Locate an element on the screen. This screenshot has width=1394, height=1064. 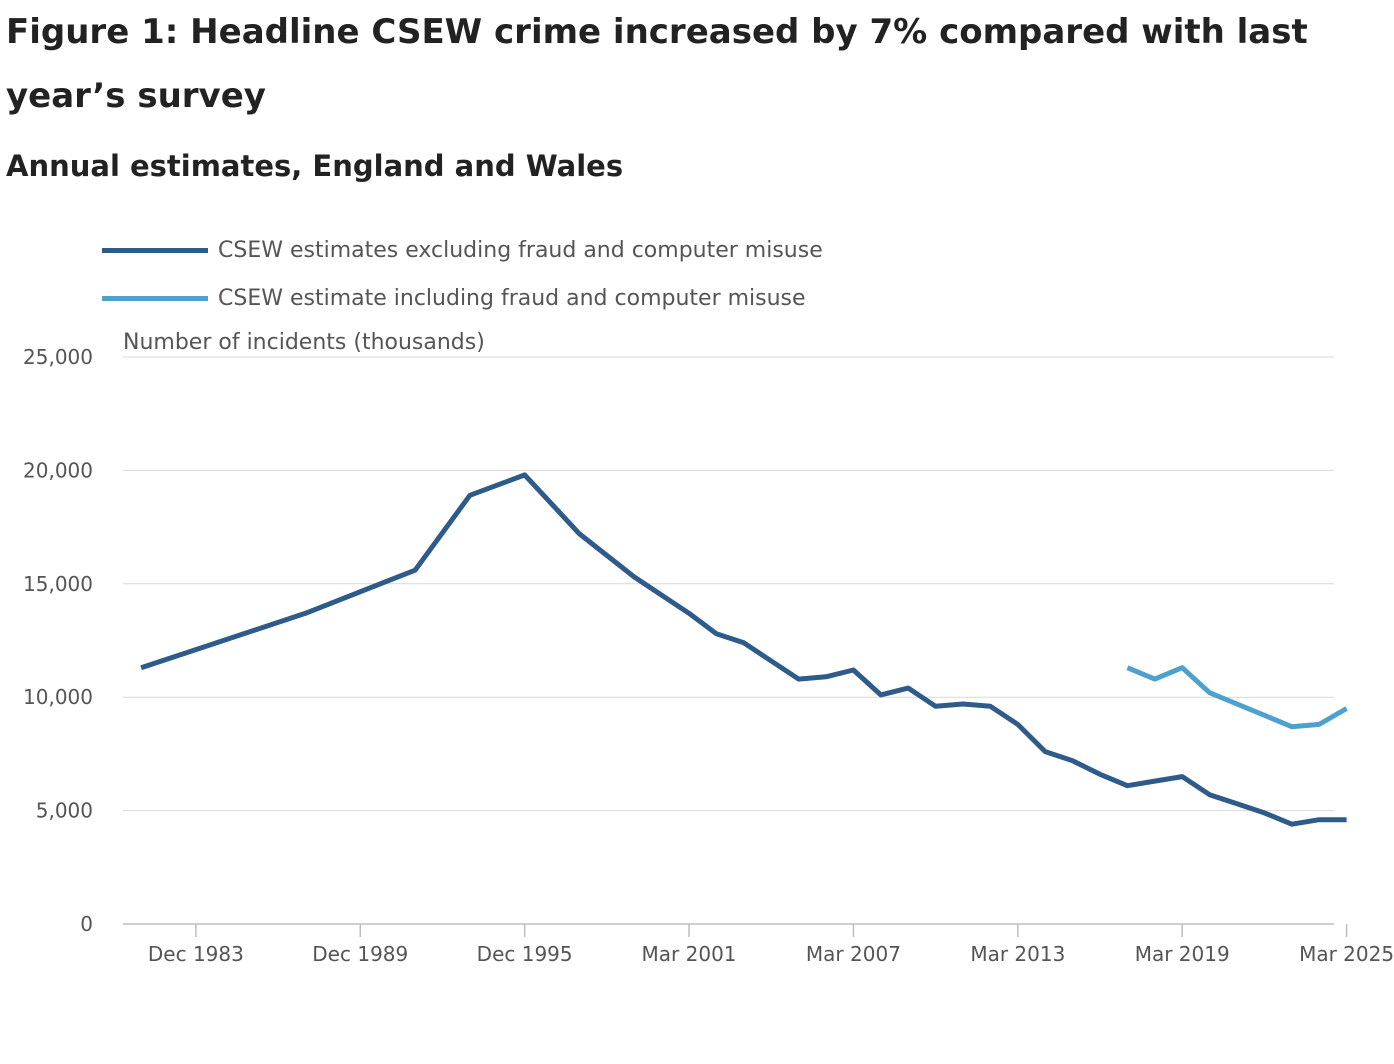
x-tick-label: Dec 1995 is located at coordinates (525, 954).